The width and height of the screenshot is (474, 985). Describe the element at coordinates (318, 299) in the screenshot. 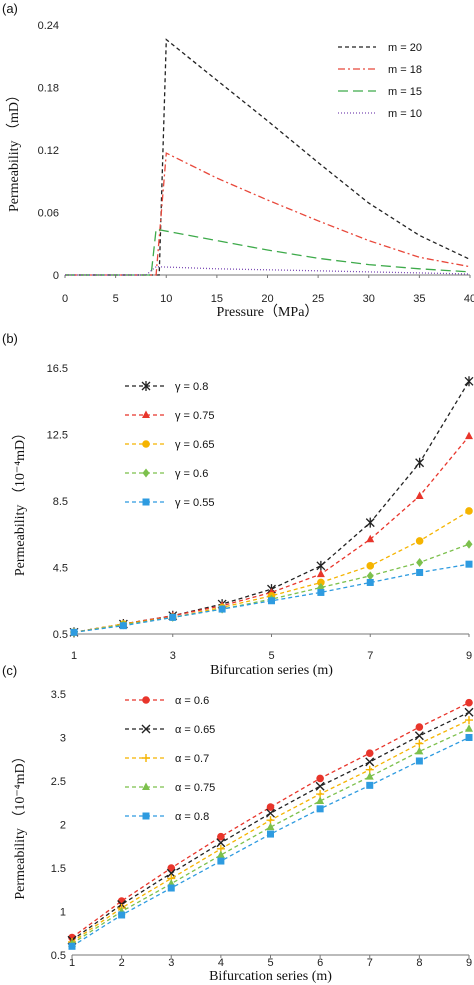

I see `x-tick-label: 25` at that location.